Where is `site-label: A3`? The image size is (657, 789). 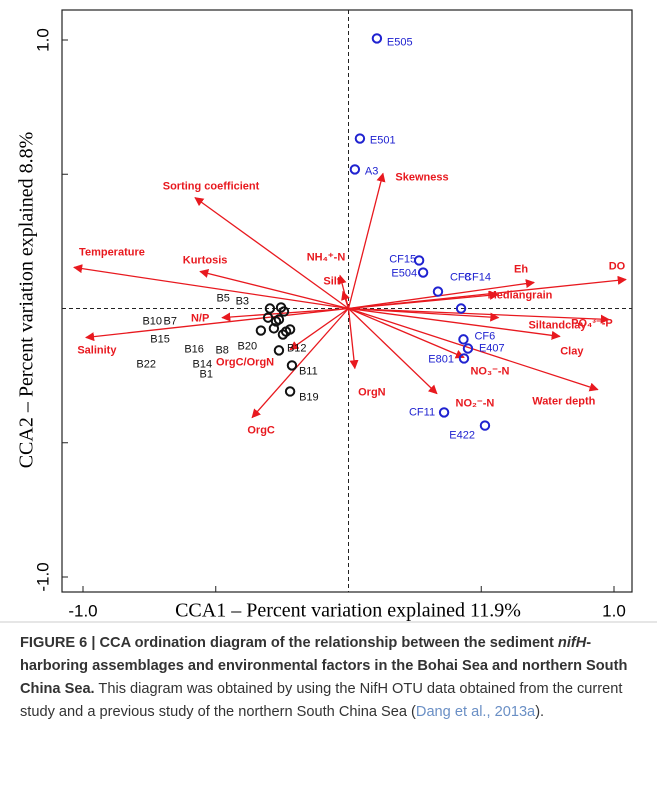
site-label: A3 is located at coordinates (371, 171).